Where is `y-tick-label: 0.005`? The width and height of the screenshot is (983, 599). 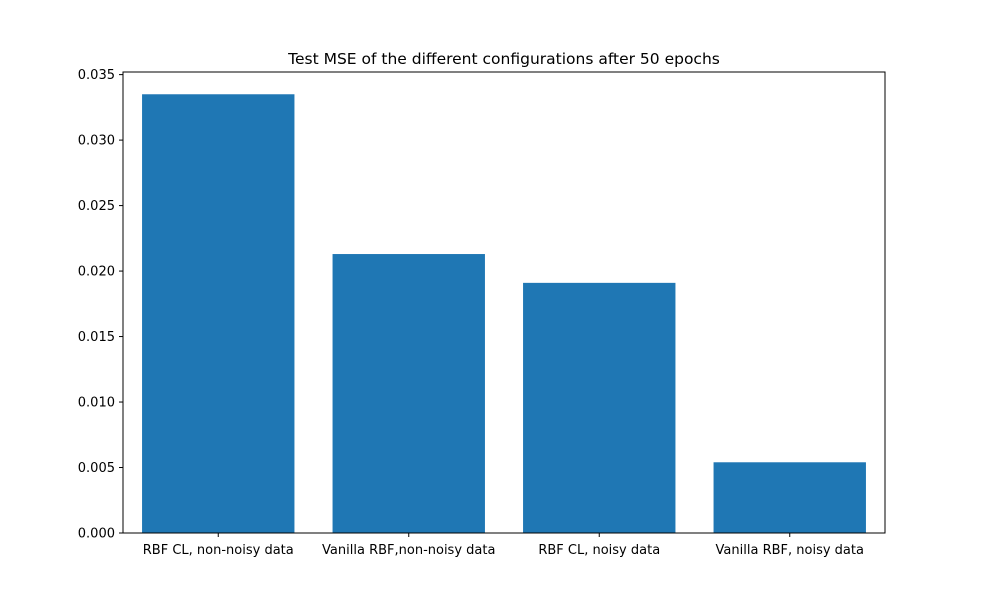
y-tick-label: 0.005 is located at coordinates (96, 468).